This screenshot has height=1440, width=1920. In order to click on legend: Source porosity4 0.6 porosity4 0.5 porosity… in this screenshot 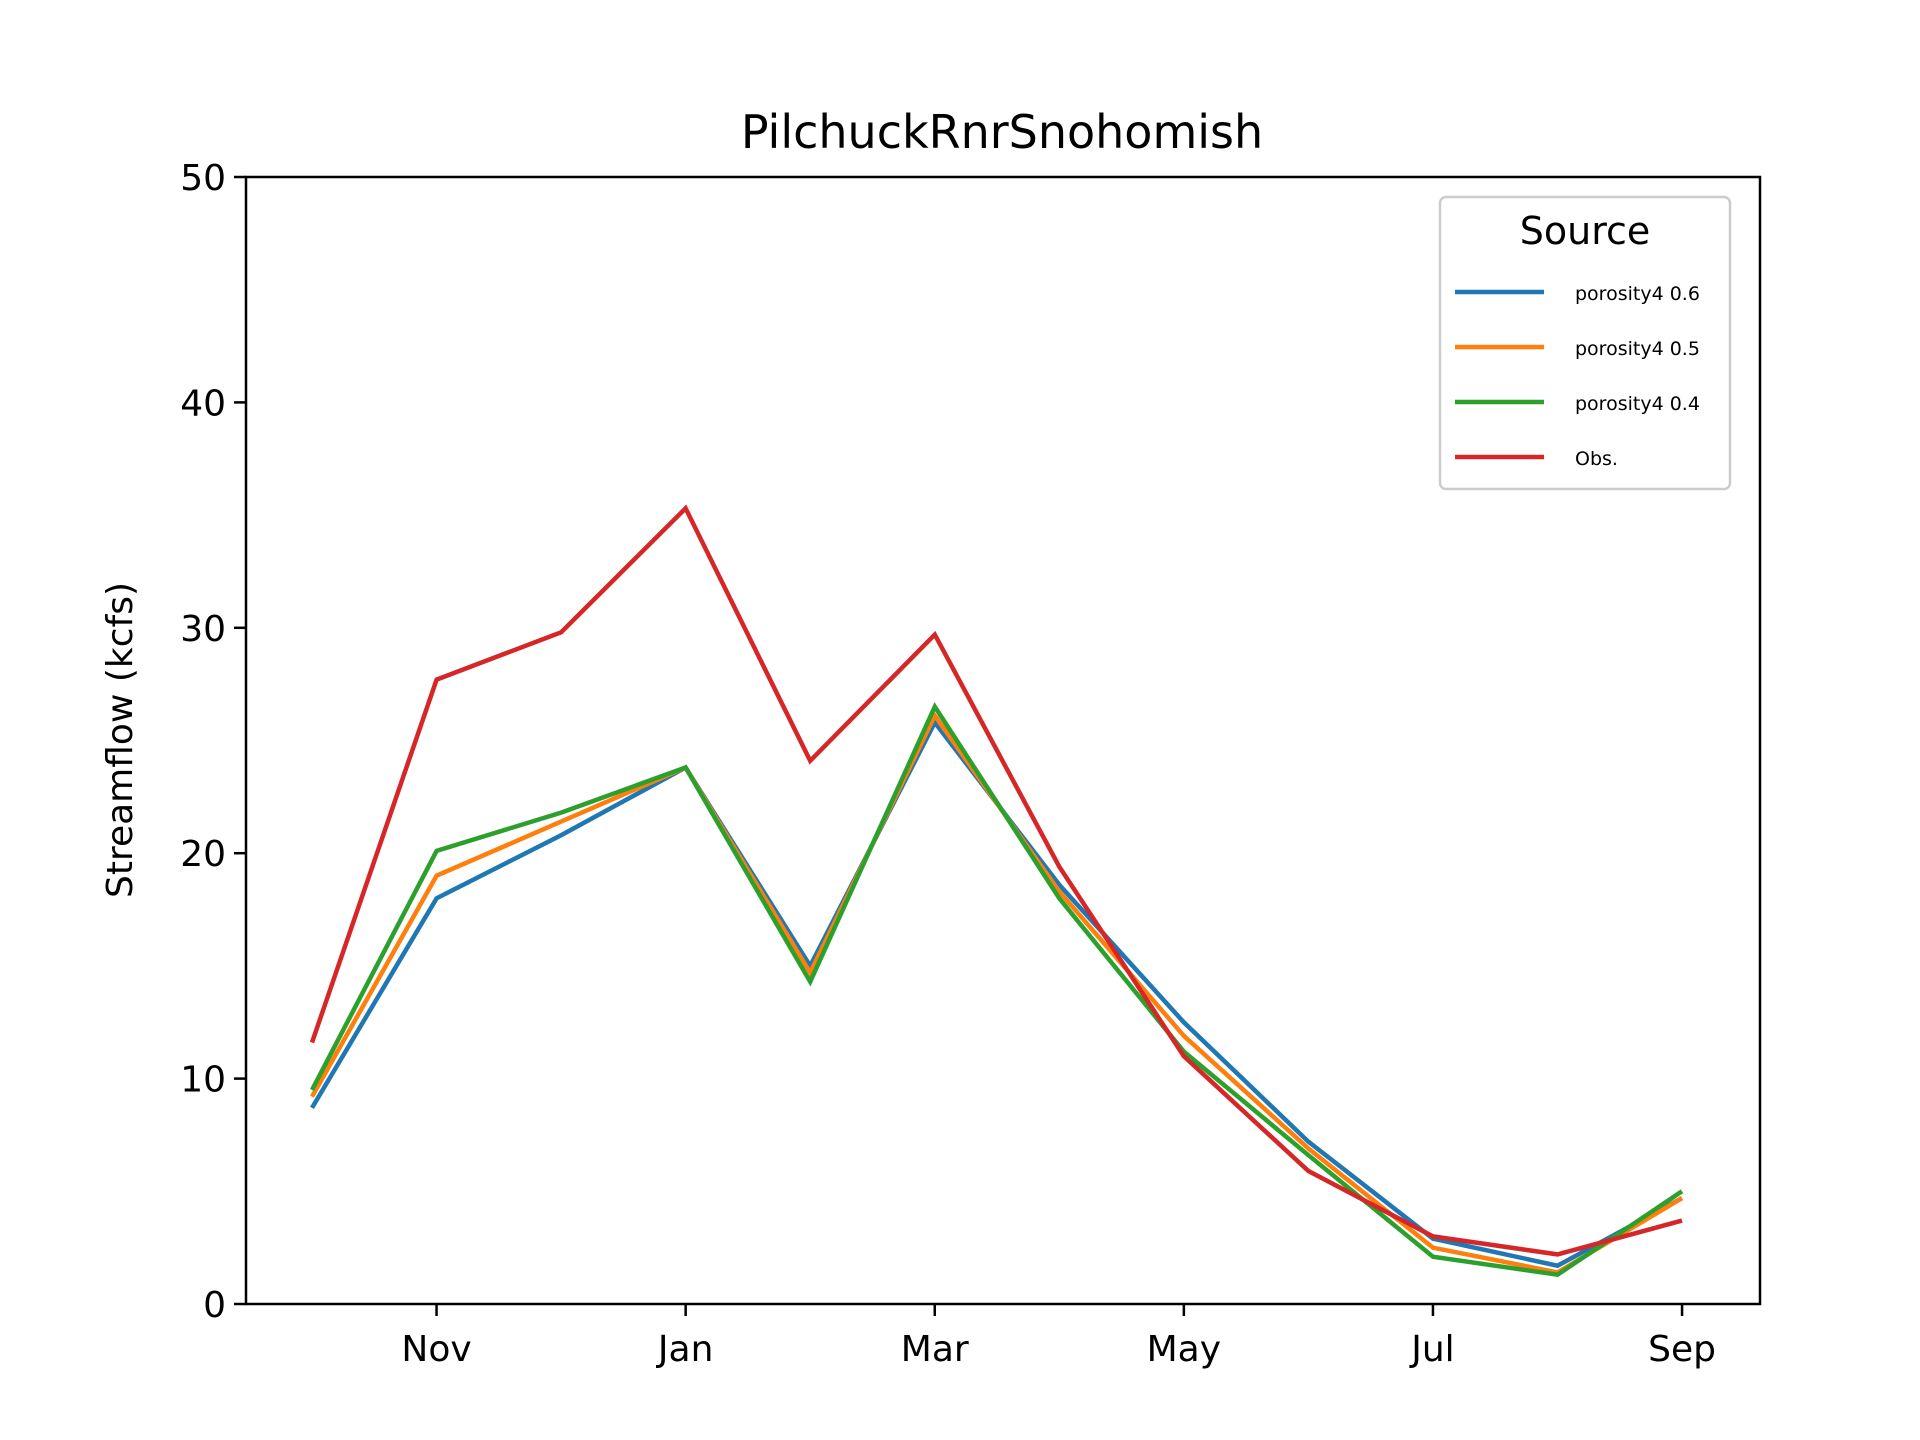, I will do `click(1585, 343)`.